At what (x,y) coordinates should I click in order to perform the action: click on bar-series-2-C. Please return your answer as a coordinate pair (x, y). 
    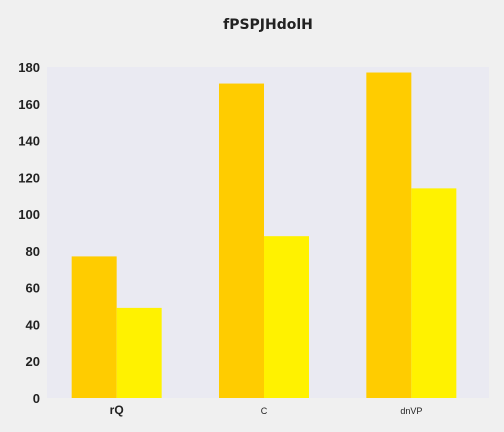
    Looking at the image, I should click on (286, 317).